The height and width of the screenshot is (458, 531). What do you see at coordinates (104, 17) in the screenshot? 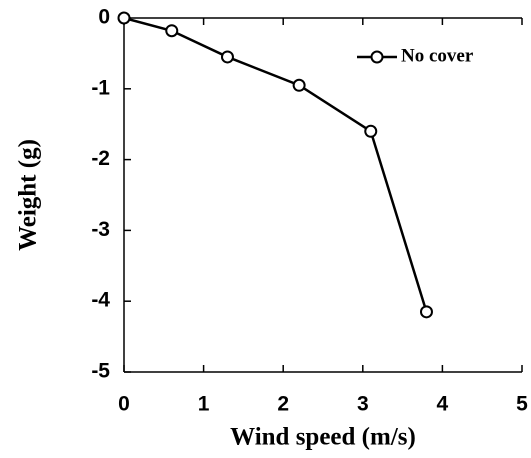
I see `y-tick-label: 0` at bounding box center [104, 17].